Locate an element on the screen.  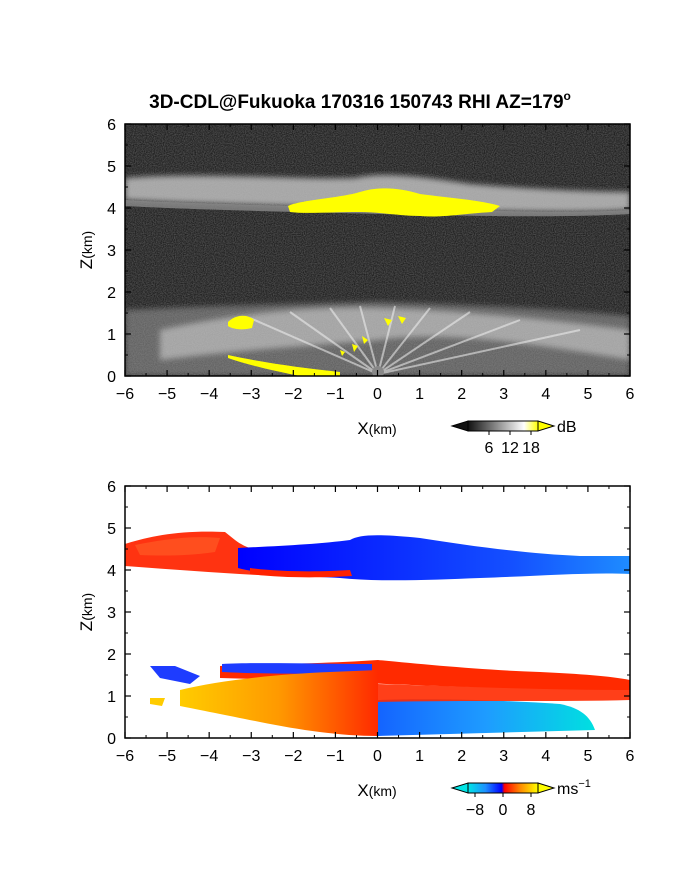
colorbar-tick-label: −8 is located at coordinates (475, 810).